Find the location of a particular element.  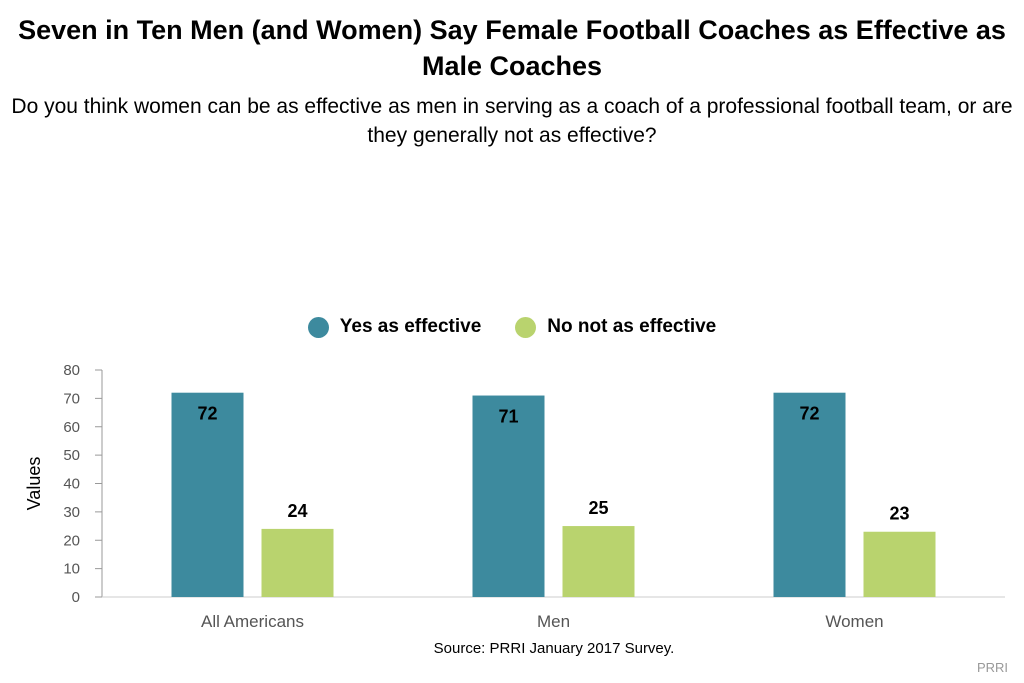

legend-item-yes: Yes as effective is located at coordinates (394, 327).